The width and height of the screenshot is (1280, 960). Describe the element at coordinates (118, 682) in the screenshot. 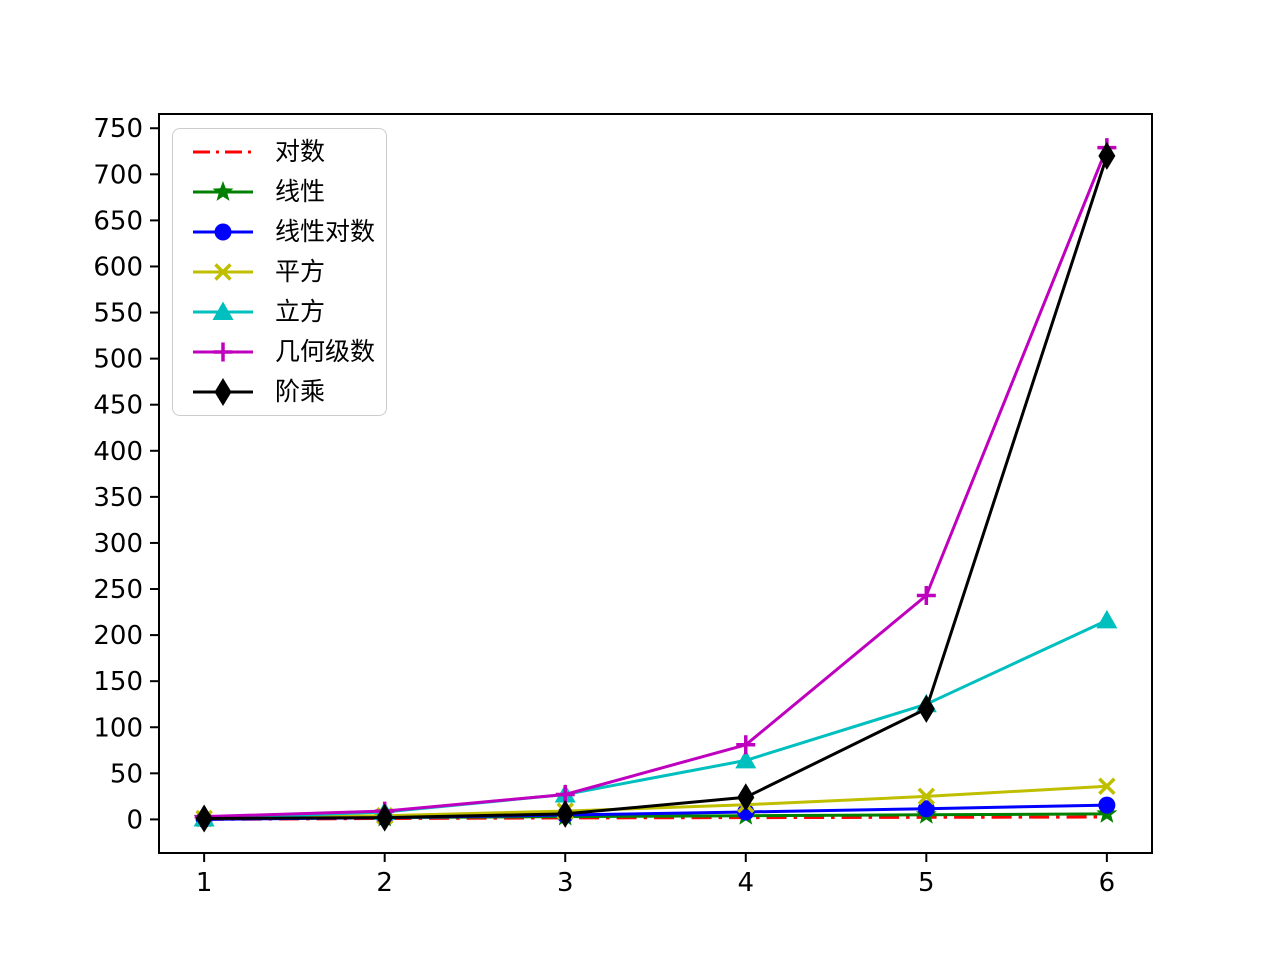

I see `y-tick-label: 150` at that location.